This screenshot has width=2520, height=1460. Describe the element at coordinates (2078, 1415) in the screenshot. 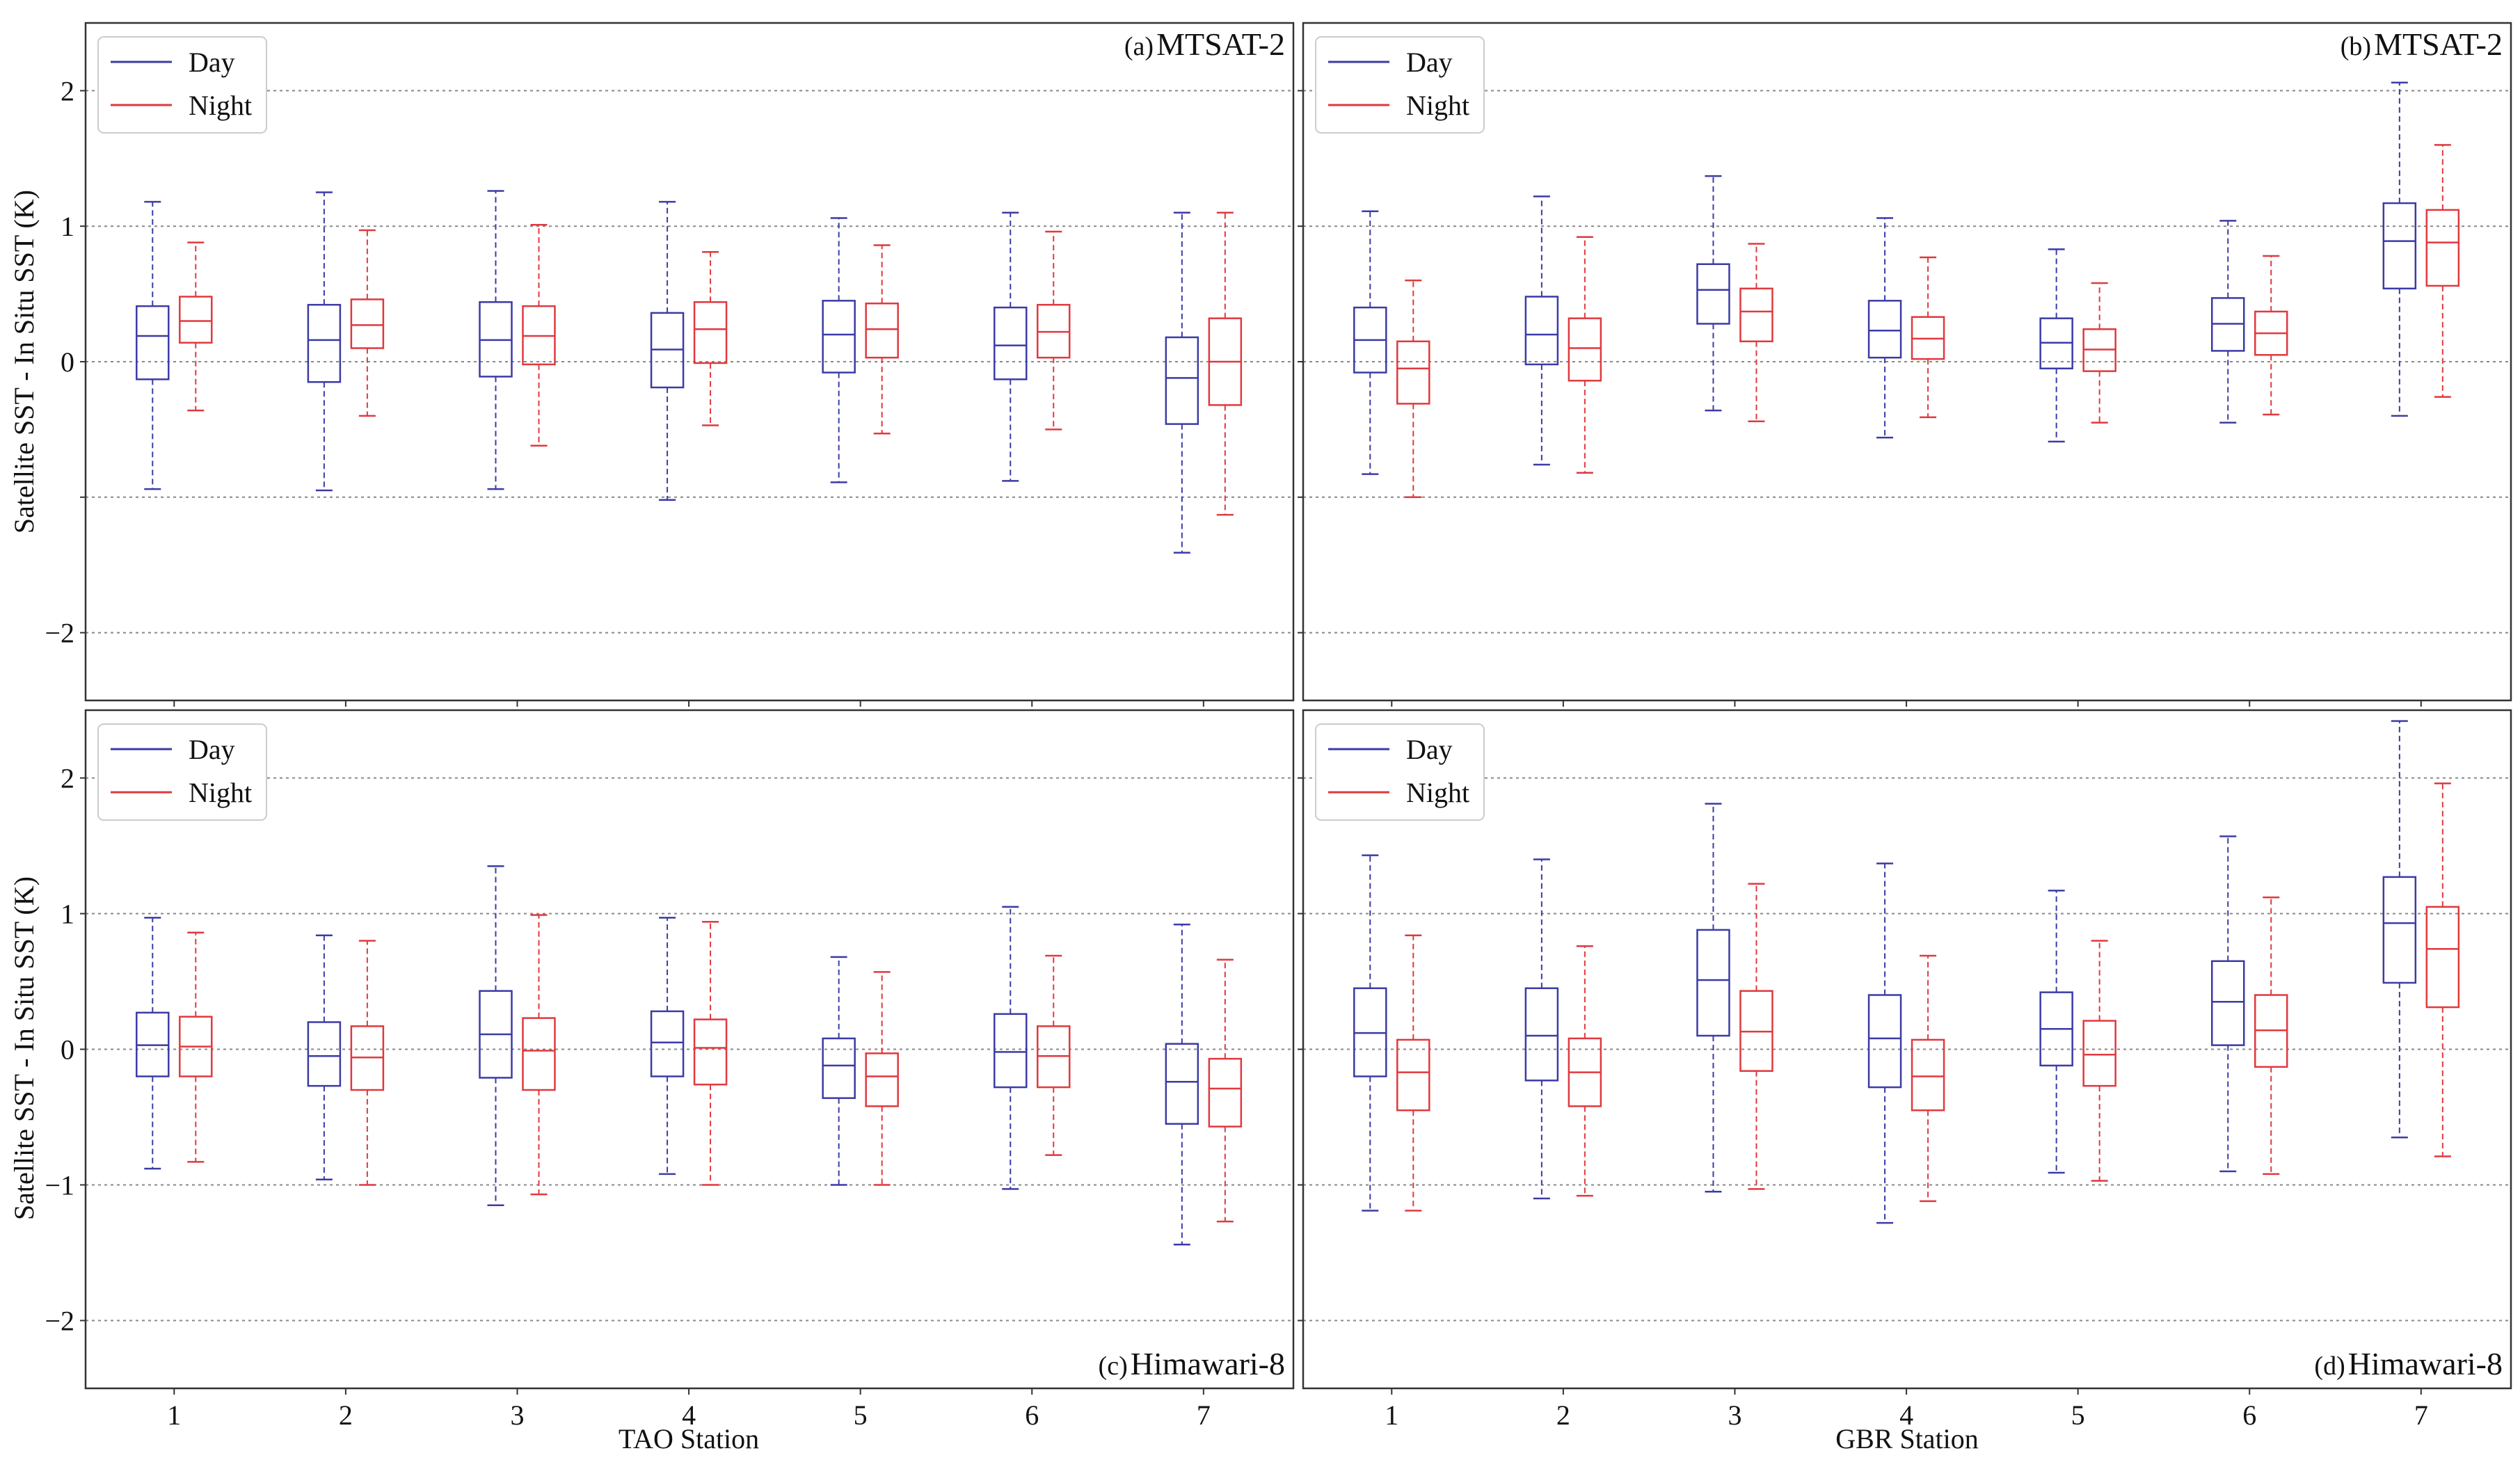

I see `x-tick-label: 5` at that location.